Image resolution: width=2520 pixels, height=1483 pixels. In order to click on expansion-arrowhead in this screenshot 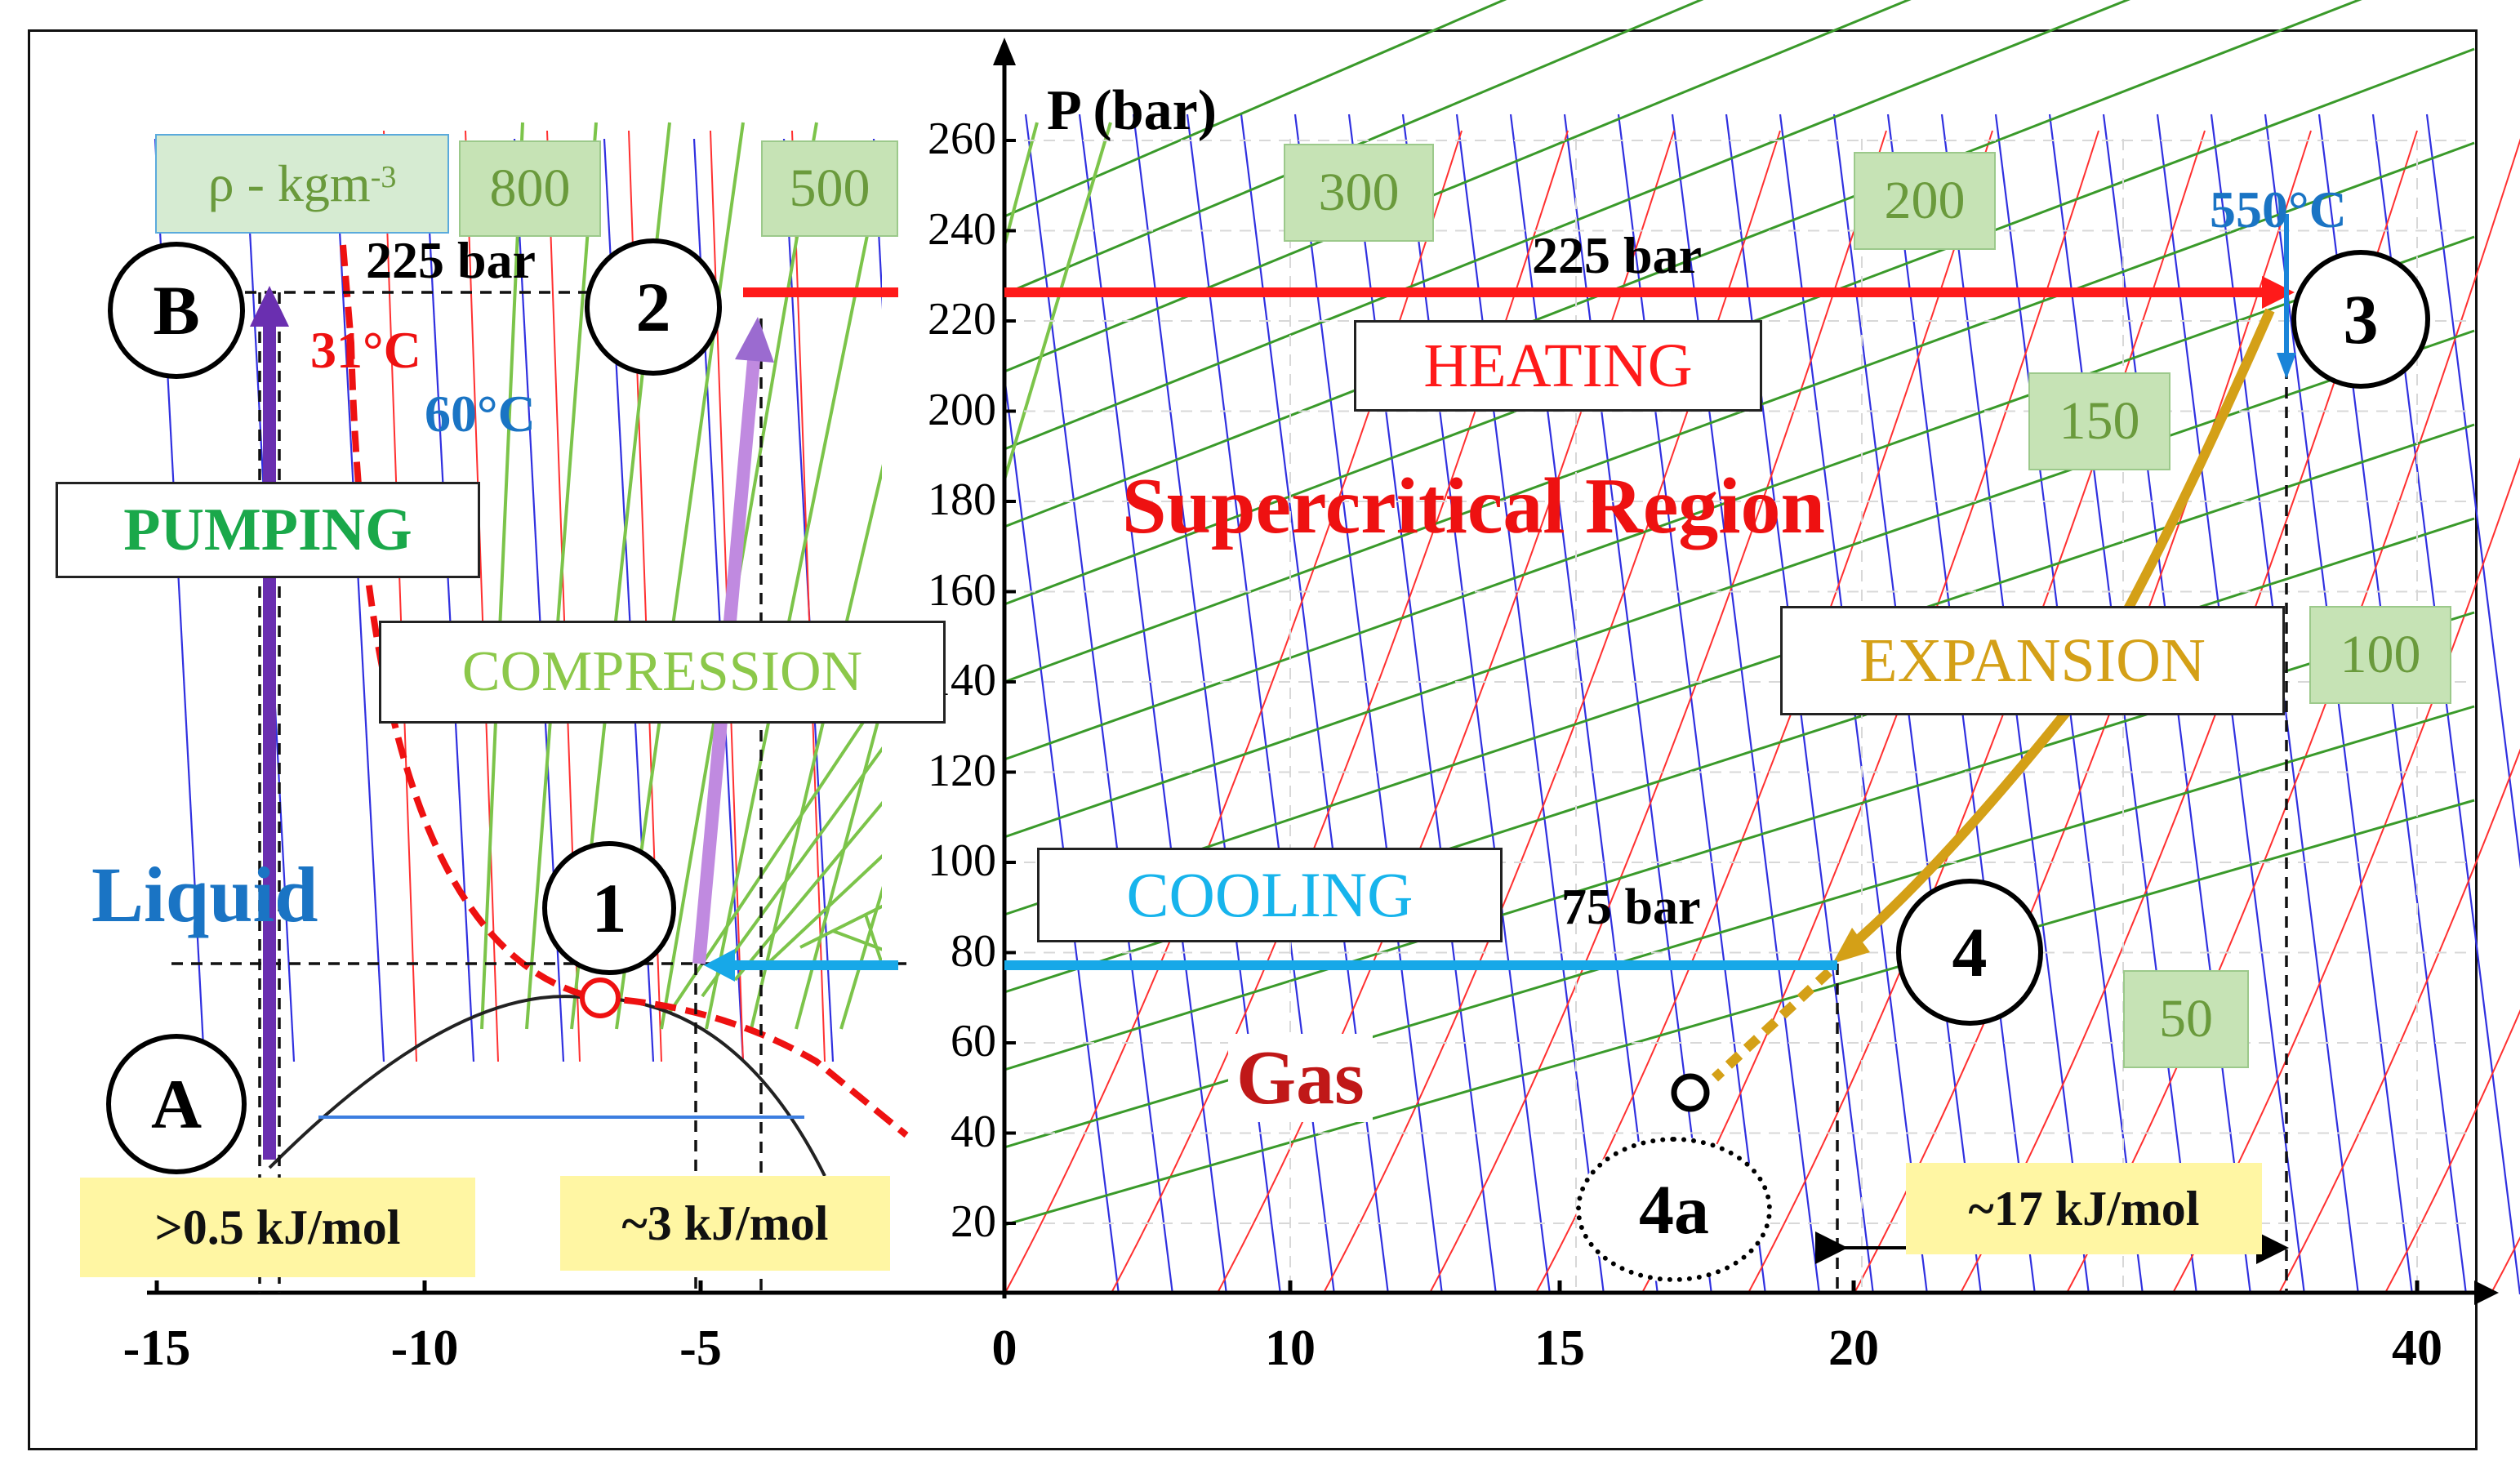, I will do `click(1851, 946)`.